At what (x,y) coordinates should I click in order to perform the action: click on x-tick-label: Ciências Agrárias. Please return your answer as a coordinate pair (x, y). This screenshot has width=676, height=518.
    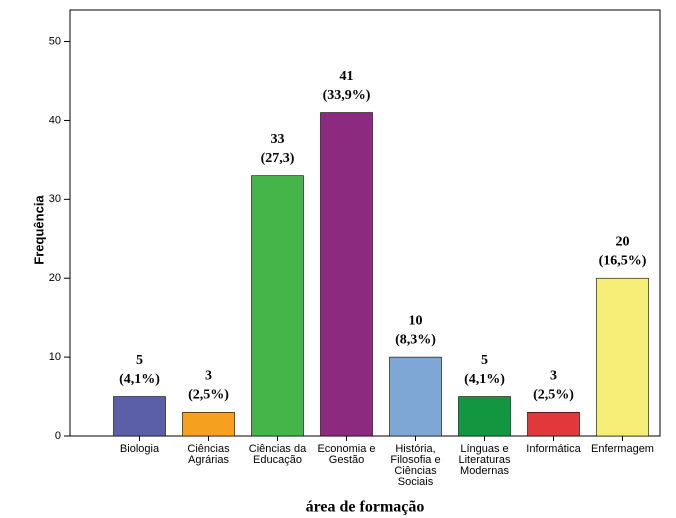
    Looking at the image, I should click on (208, 454).